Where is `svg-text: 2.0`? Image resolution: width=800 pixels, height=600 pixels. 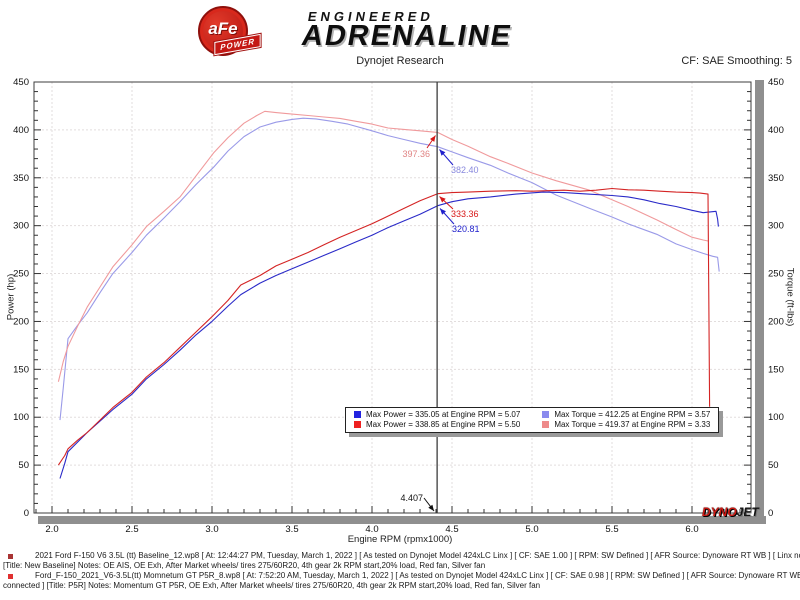
svg-text: 2.0 is located at coordinates (51, 529).